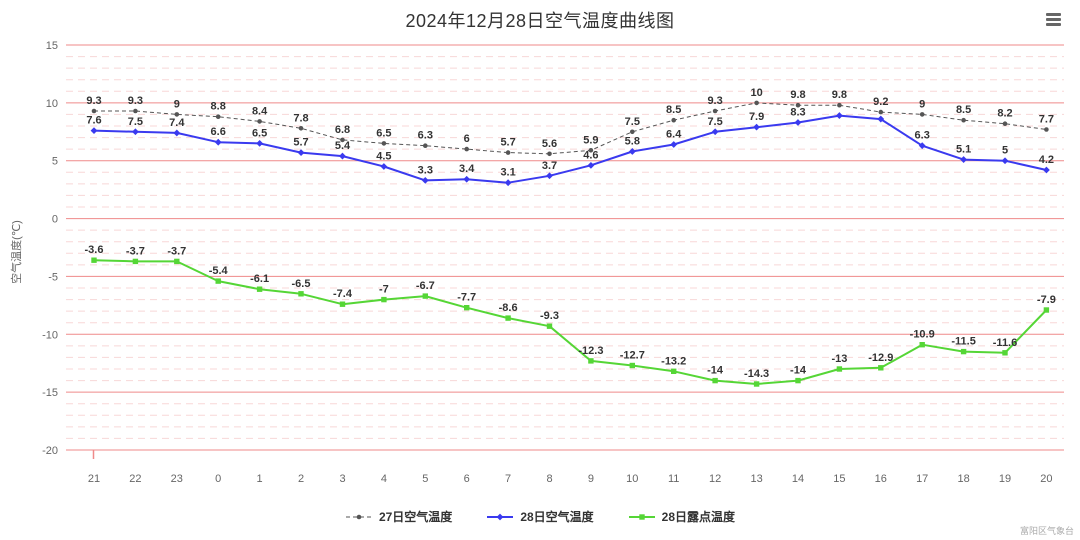 The height and width of the screenshot is (540, 1080). What do you see at coordinates (342, 130) in the screenshot?
I see `data-label: 6.8` at bounding box center [342, 130].